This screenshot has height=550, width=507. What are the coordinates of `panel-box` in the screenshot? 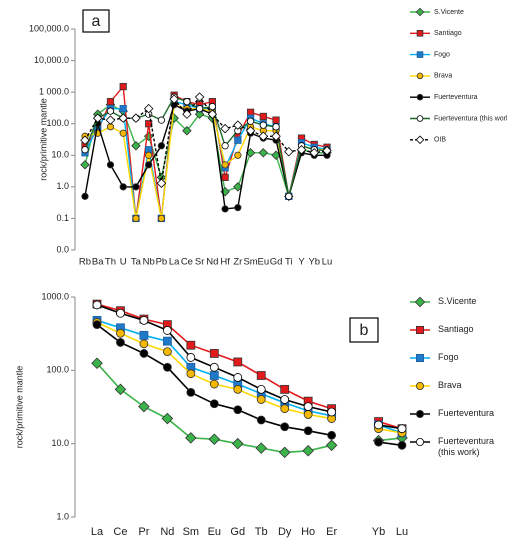 It's located at (364, 330).